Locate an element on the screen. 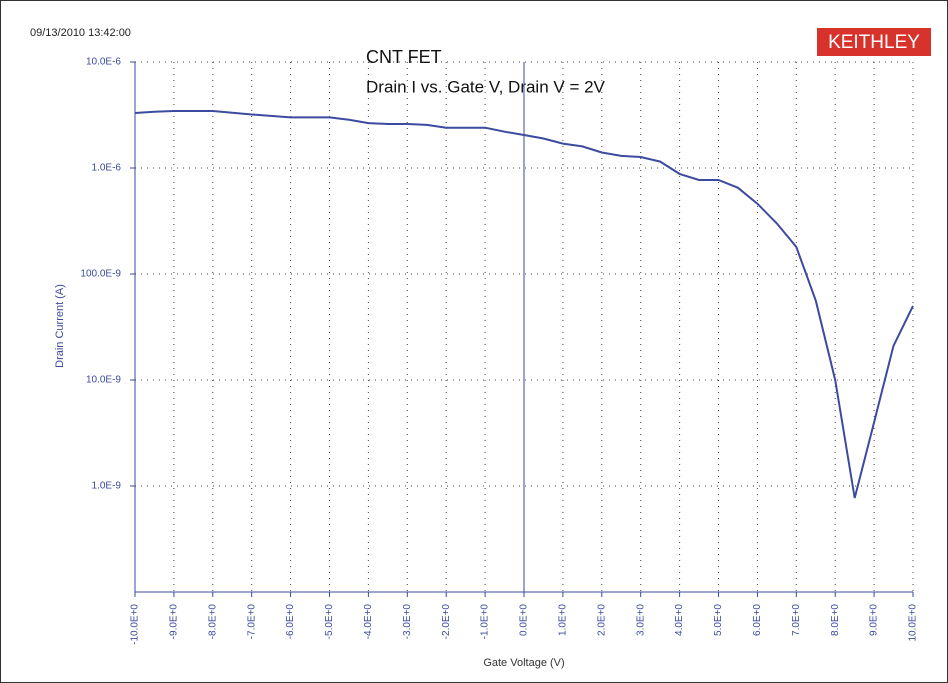 This screenshot has height=683, width=948. x-tick-label: -7.0E+0 is located at coordinates (251, 622).